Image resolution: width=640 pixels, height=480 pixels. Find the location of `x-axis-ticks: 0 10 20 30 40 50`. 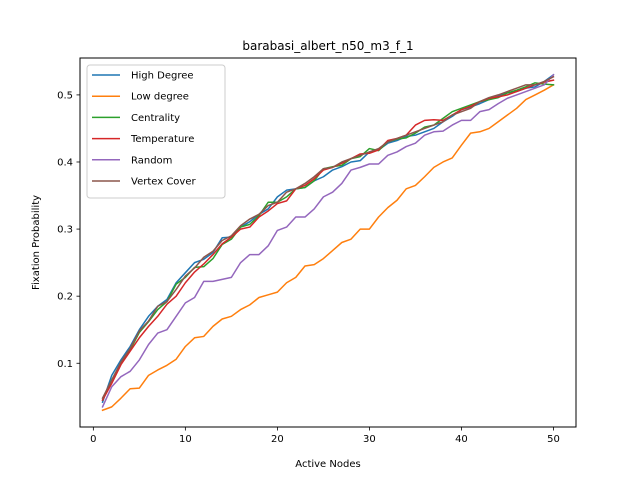

x-axis-ticks: 0 10 20 30 40 50 is located at coordinates (325, 436).